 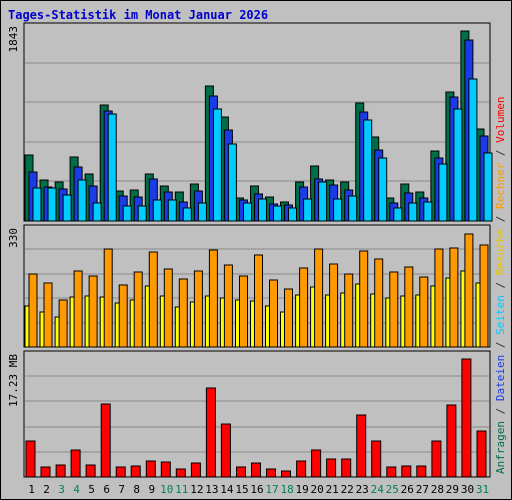 What do you see at coordinates (500, 252) in the screenshot?
I see `legend-entry: Besuche` at bounding box center [500, 252].